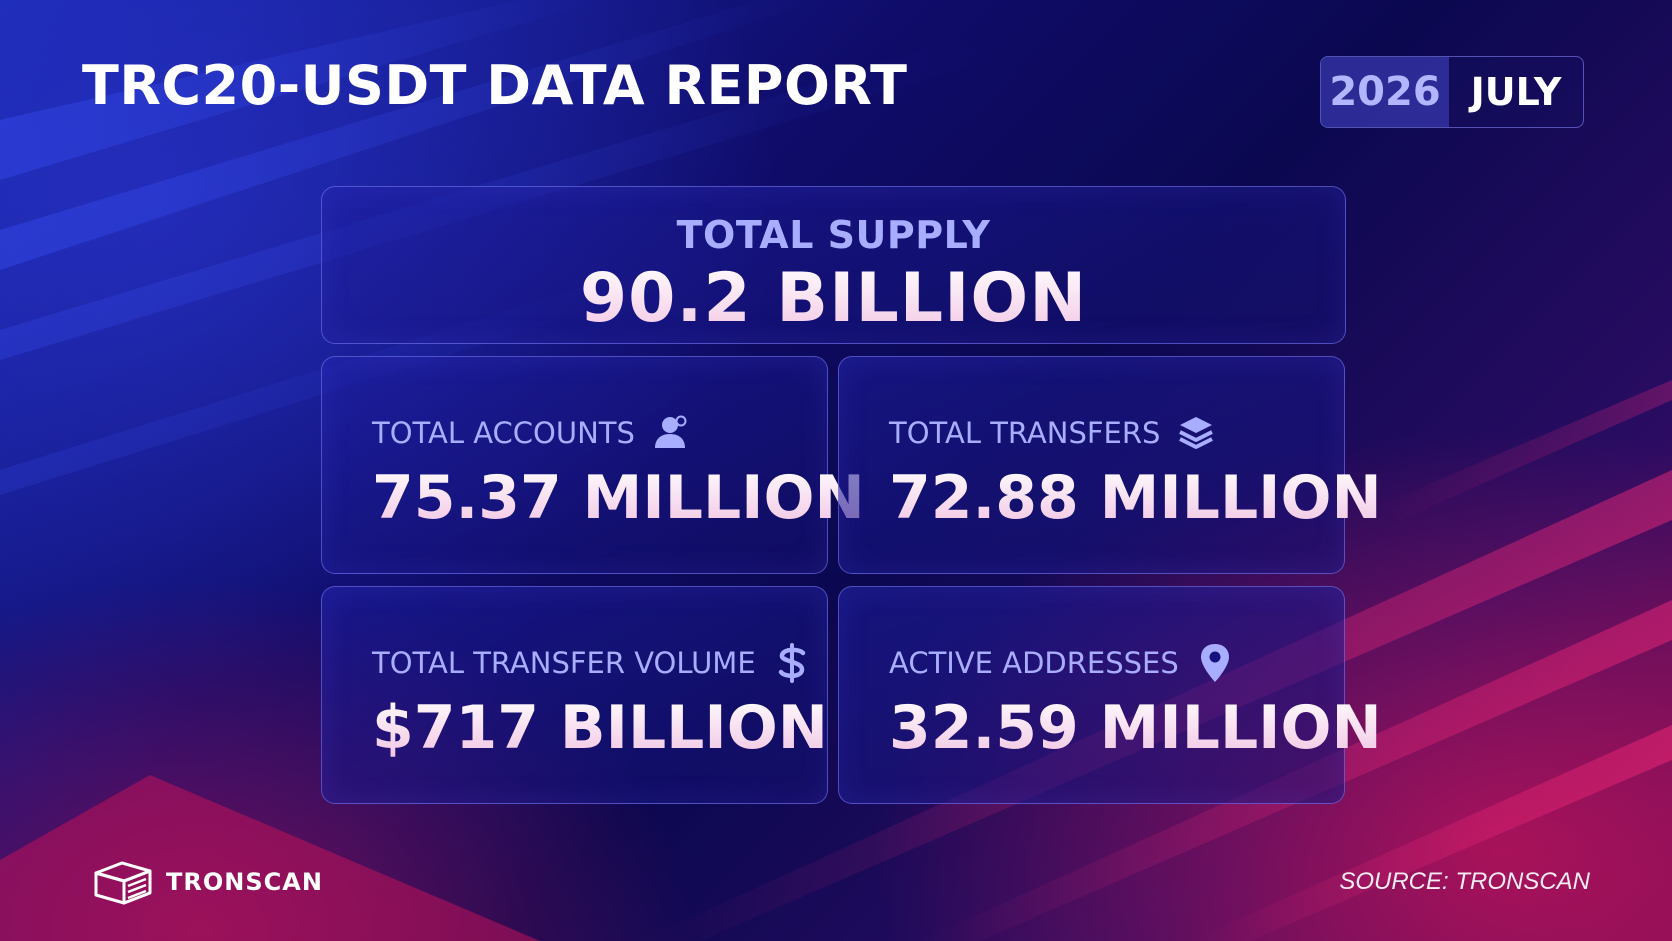 This screenshot has height=941, width=1672. What do you see at coordinates (1034, 663) in the screenshot?
I see `active-addresses-label: ACTIVE ADDRESSES` at bounding box center [1034, 663].